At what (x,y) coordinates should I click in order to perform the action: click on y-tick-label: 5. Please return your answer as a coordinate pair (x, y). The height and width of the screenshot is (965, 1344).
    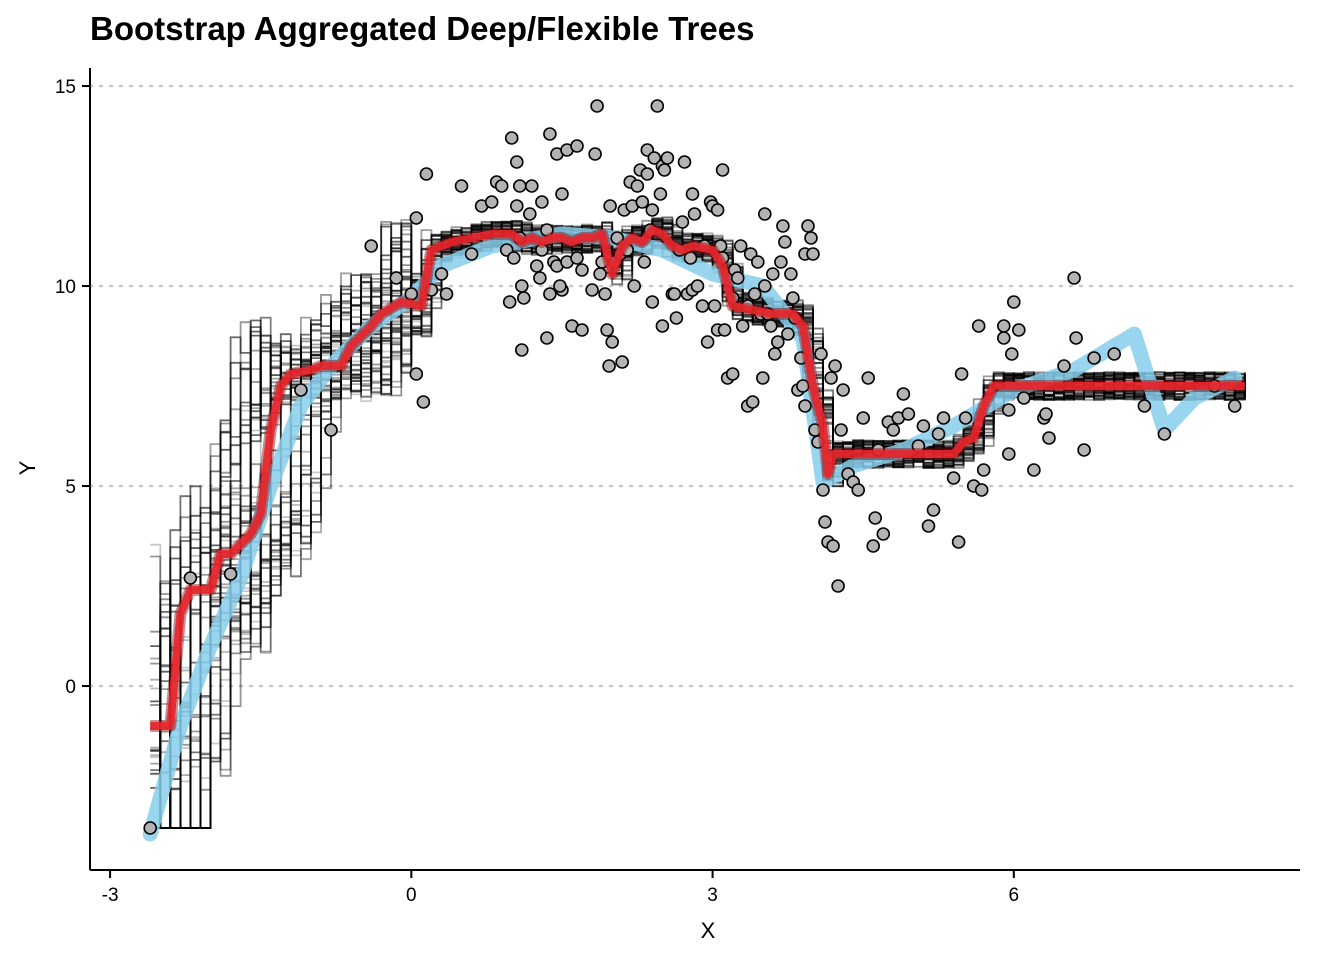
    Looking at the image, I should click on (70, 487).